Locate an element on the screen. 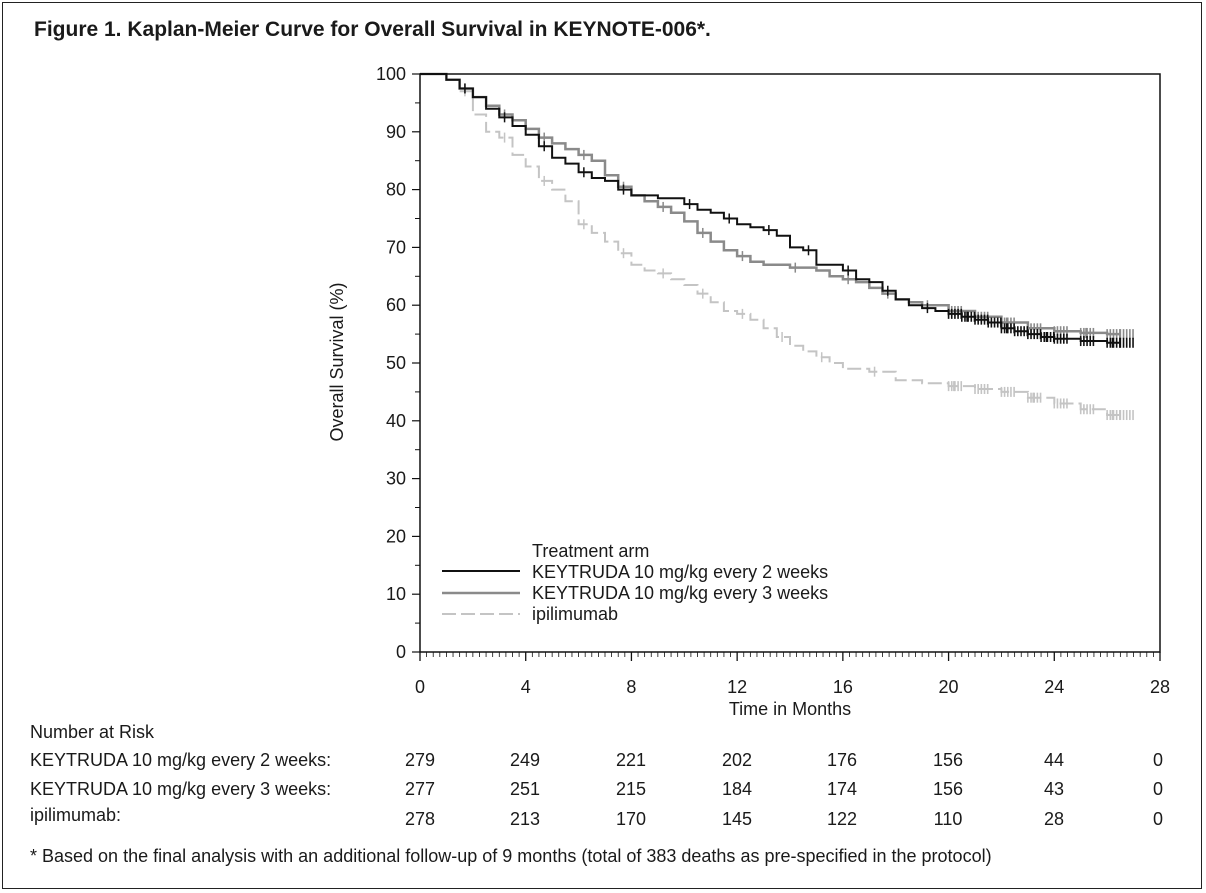  y-tick-label: 90 is located at coordinates (396, 132).